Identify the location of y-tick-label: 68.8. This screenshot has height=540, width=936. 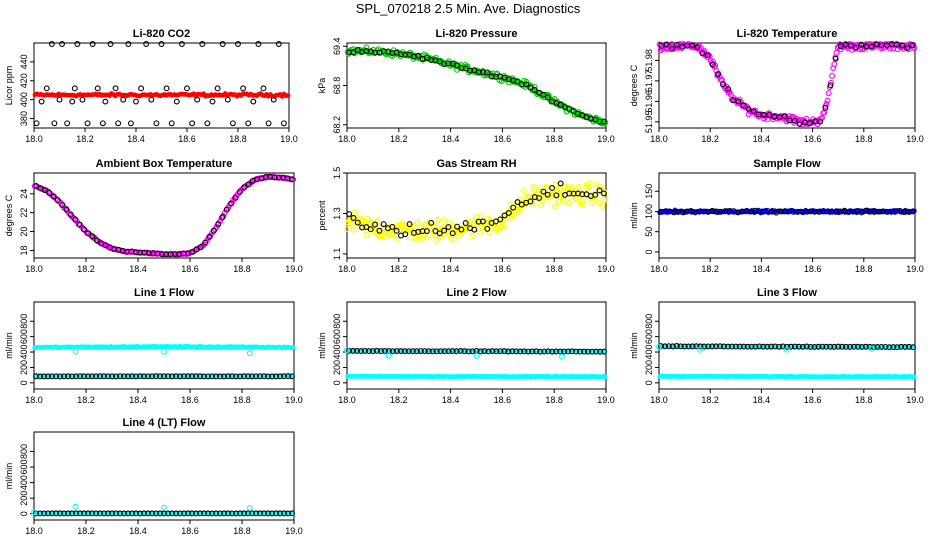
(337, 86).